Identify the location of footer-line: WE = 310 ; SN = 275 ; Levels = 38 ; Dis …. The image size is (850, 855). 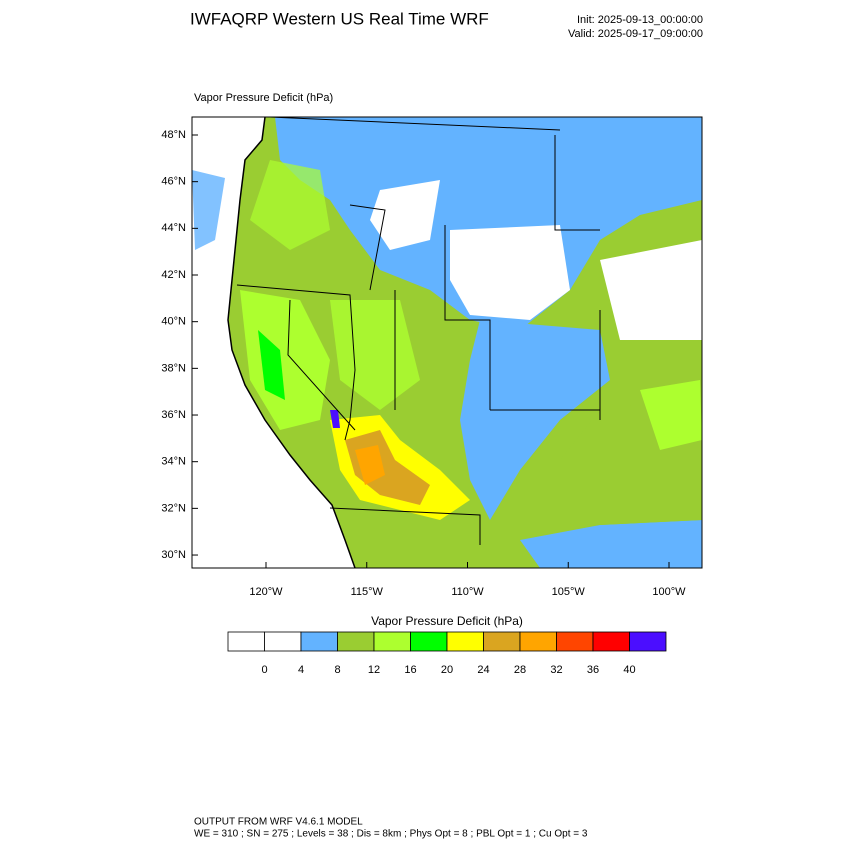
(391, 834).